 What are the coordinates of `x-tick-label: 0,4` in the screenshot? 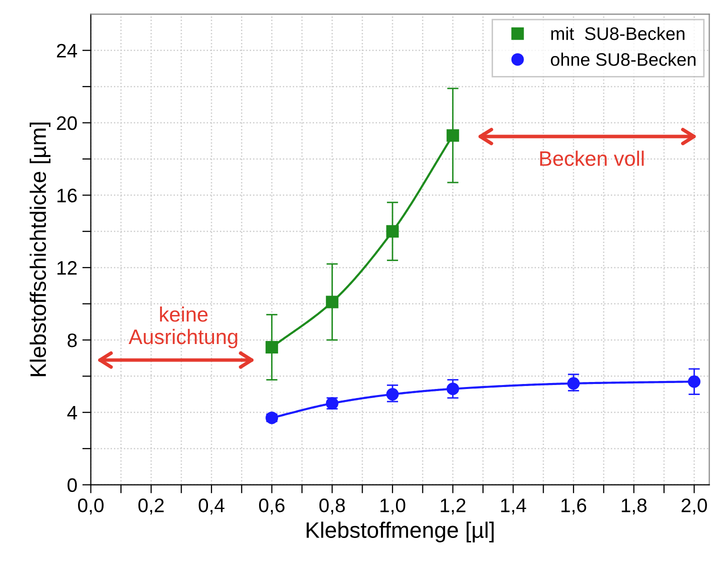 It's located at (211, 506).